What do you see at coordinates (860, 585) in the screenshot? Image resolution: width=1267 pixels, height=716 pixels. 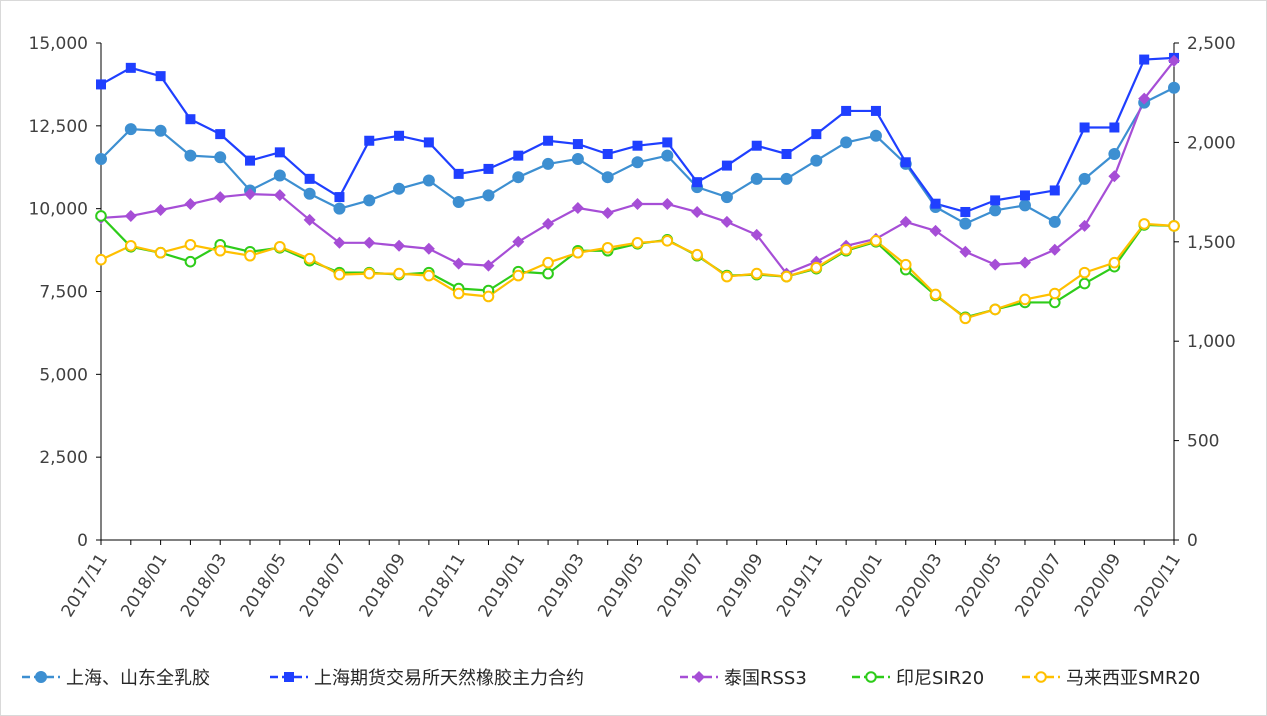 I see `x-tick-label: 2020/01` at bounding box center [860, 585].